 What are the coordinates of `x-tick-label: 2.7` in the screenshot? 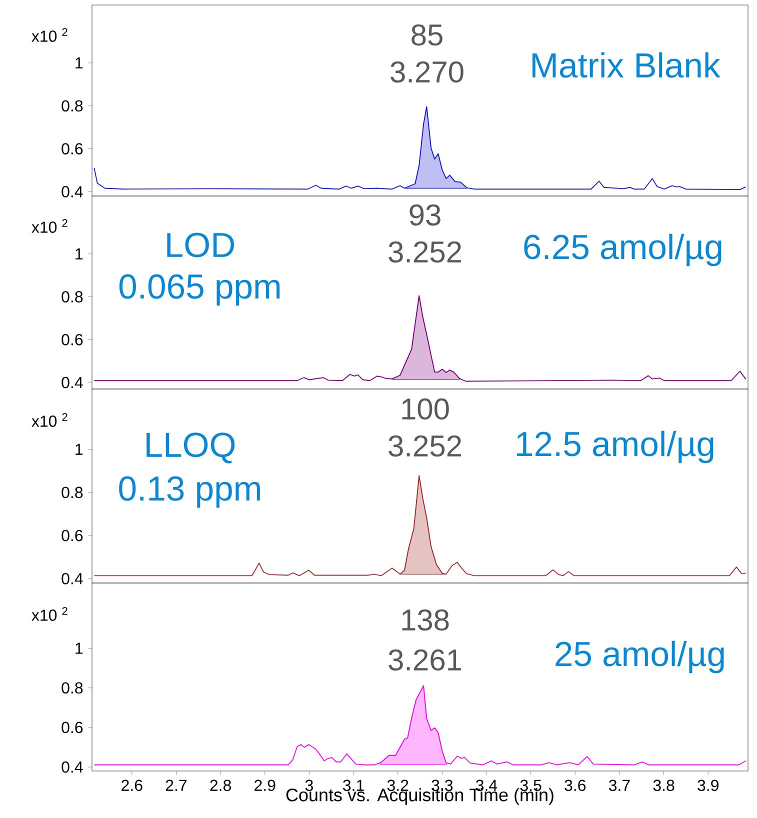 It's located at (176, 785).